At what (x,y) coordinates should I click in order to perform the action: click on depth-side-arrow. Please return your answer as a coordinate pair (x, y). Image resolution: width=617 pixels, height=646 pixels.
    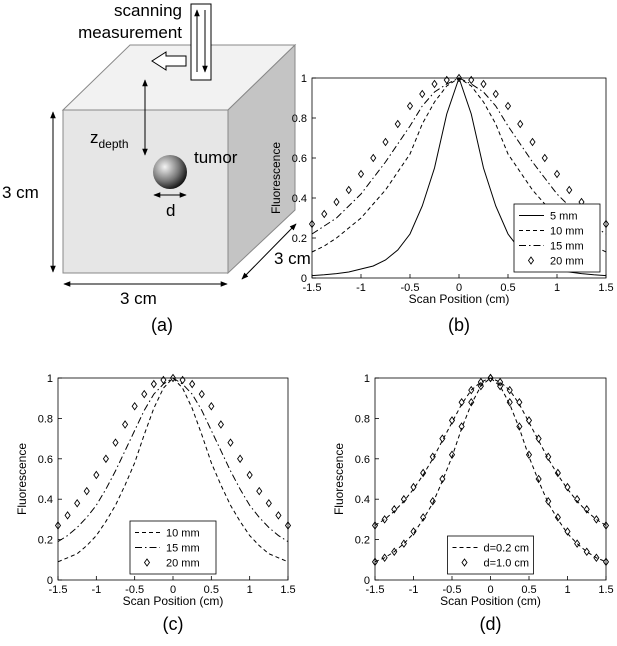
    Looking at the image, I should click on (269, 251).